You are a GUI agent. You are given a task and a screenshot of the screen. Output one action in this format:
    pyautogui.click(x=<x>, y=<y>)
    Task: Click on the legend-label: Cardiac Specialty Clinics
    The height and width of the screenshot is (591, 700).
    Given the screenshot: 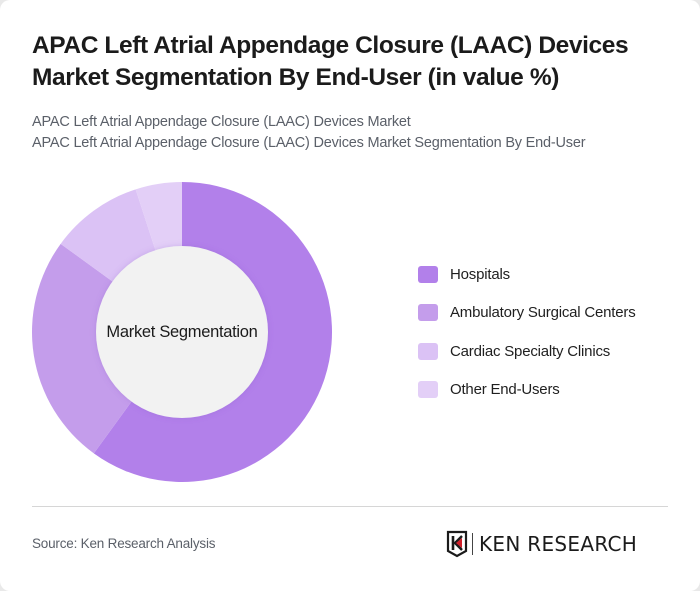 What is the action you would take?
    pyautogui.click(x=530, y=351)
    